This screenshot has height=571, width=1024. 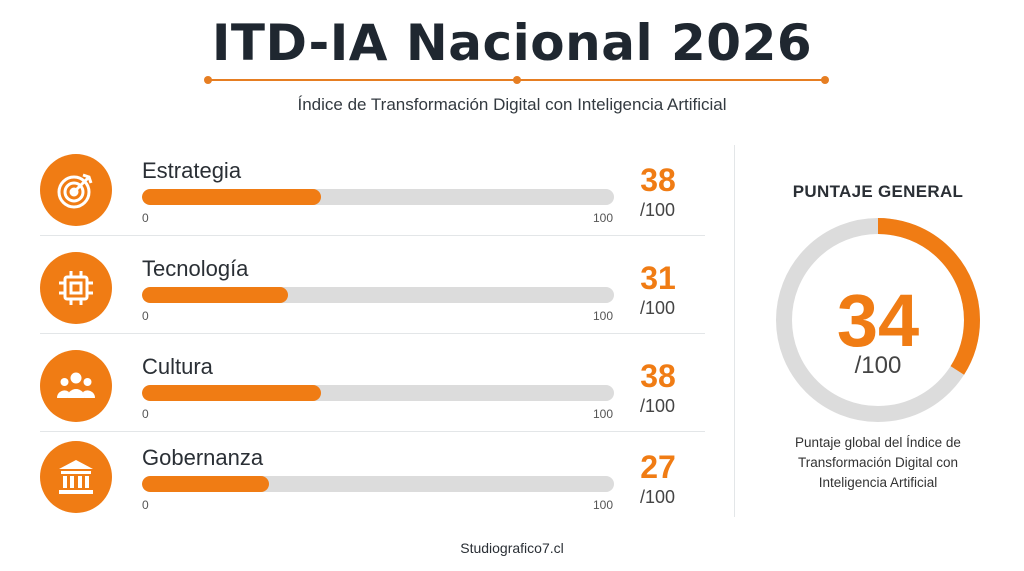 I want to click on target-icon, so click(x=76, y=190).